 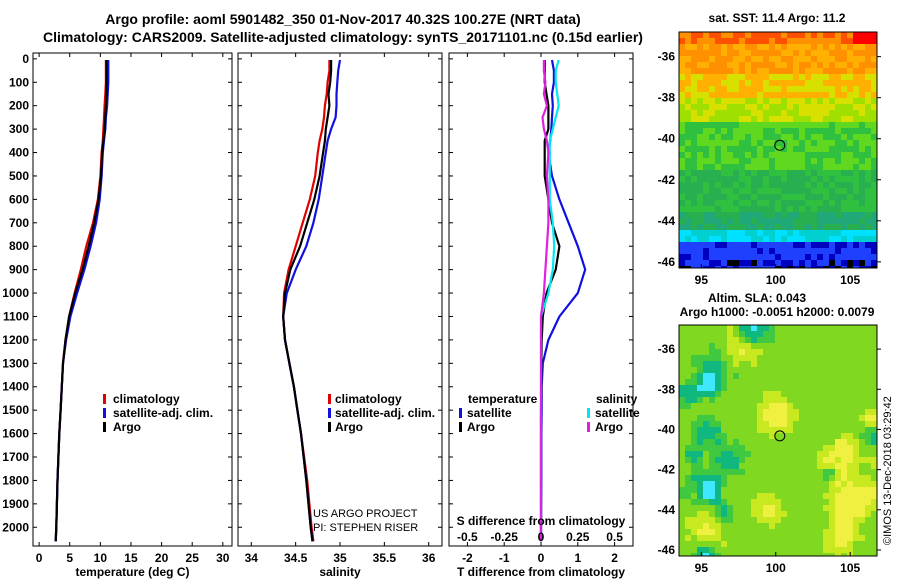 What do you see at coordinates (223, 558) in the screenshot?
I see `x-tick-label: 30` at bounding box center [223, 558].